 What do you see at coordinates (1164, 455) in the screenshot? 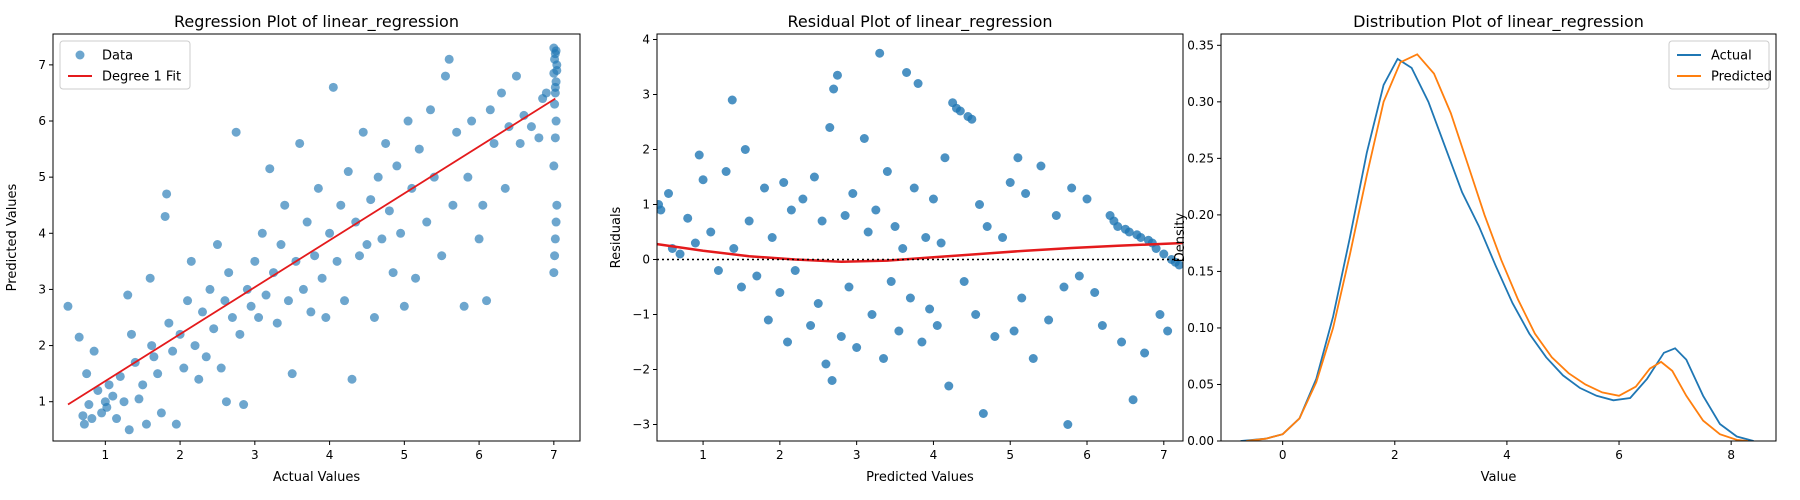
I see `residual-xtick-label: 7` at bounding box center [1164, 455].